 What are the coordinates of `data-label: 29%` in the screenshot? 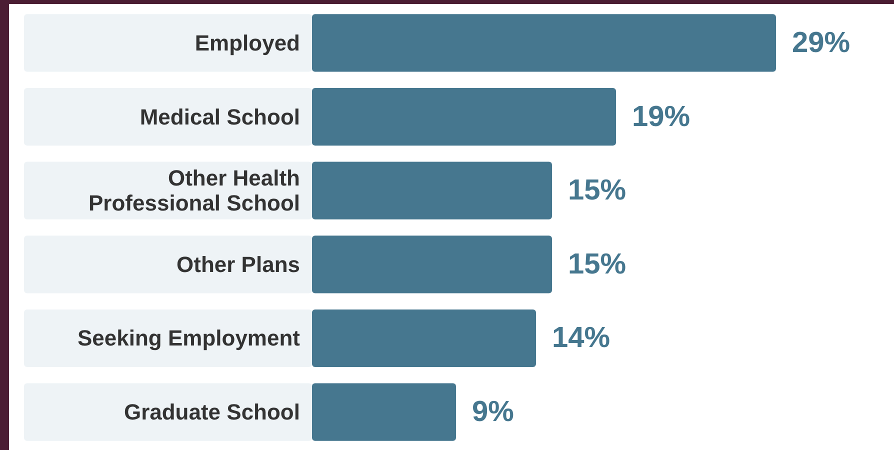 It's located at (821, 42).